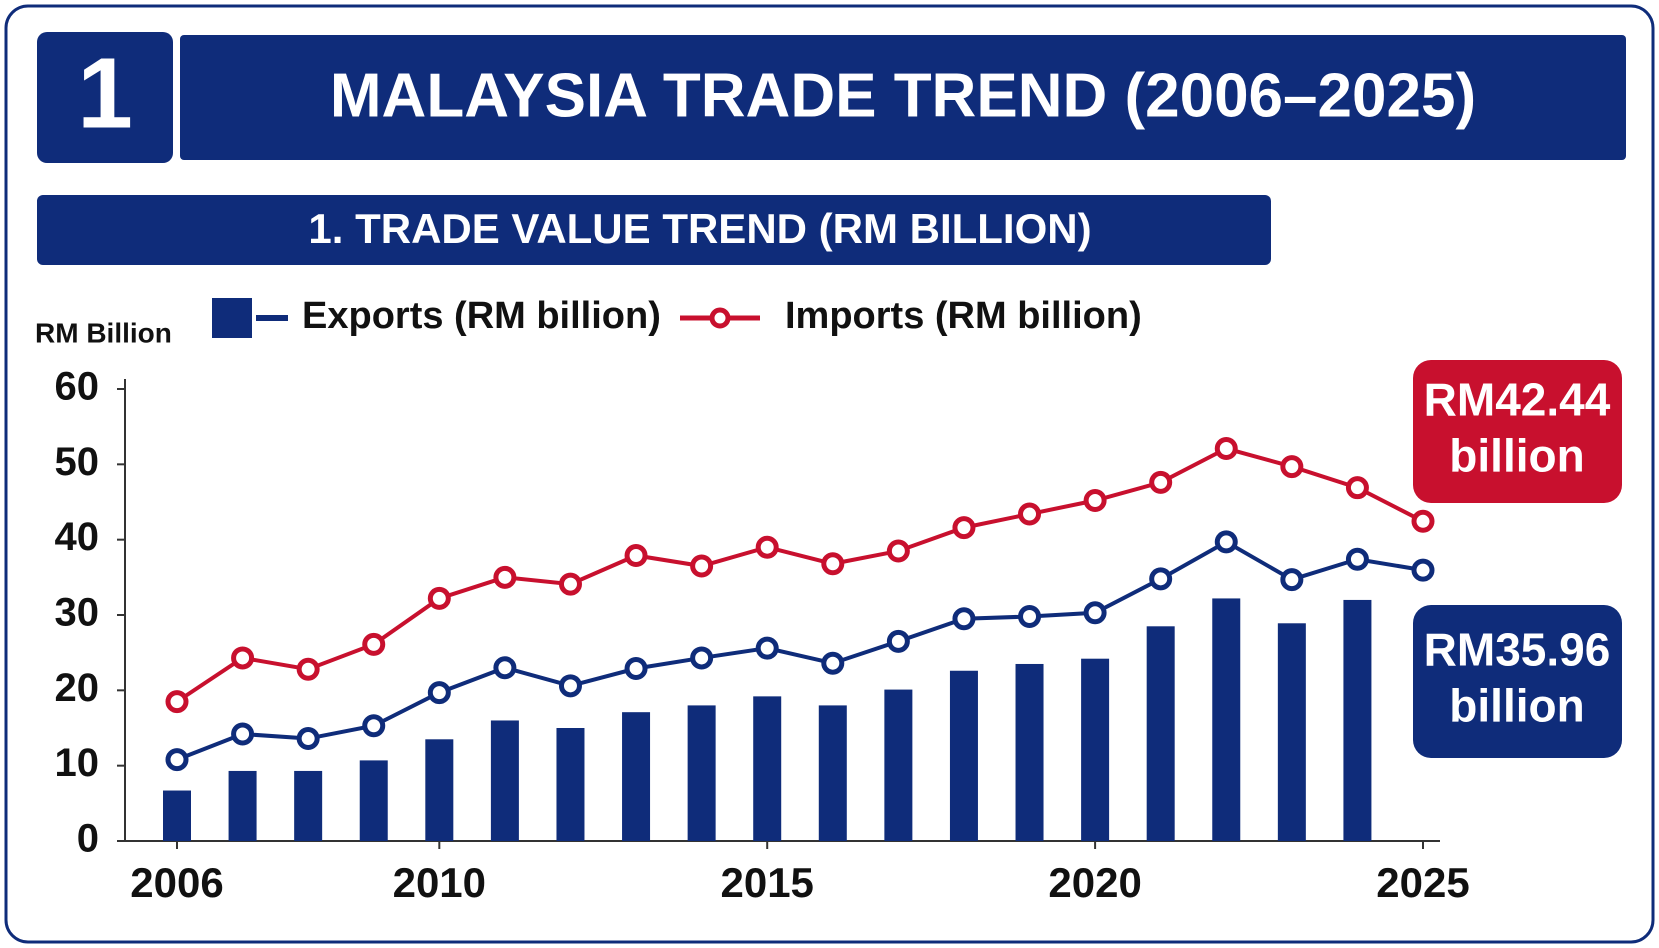  What do you see at coordinates (439, 882) in the screenshot?
I see `x-tick-label: 2010` at bounding box center [439, 882].